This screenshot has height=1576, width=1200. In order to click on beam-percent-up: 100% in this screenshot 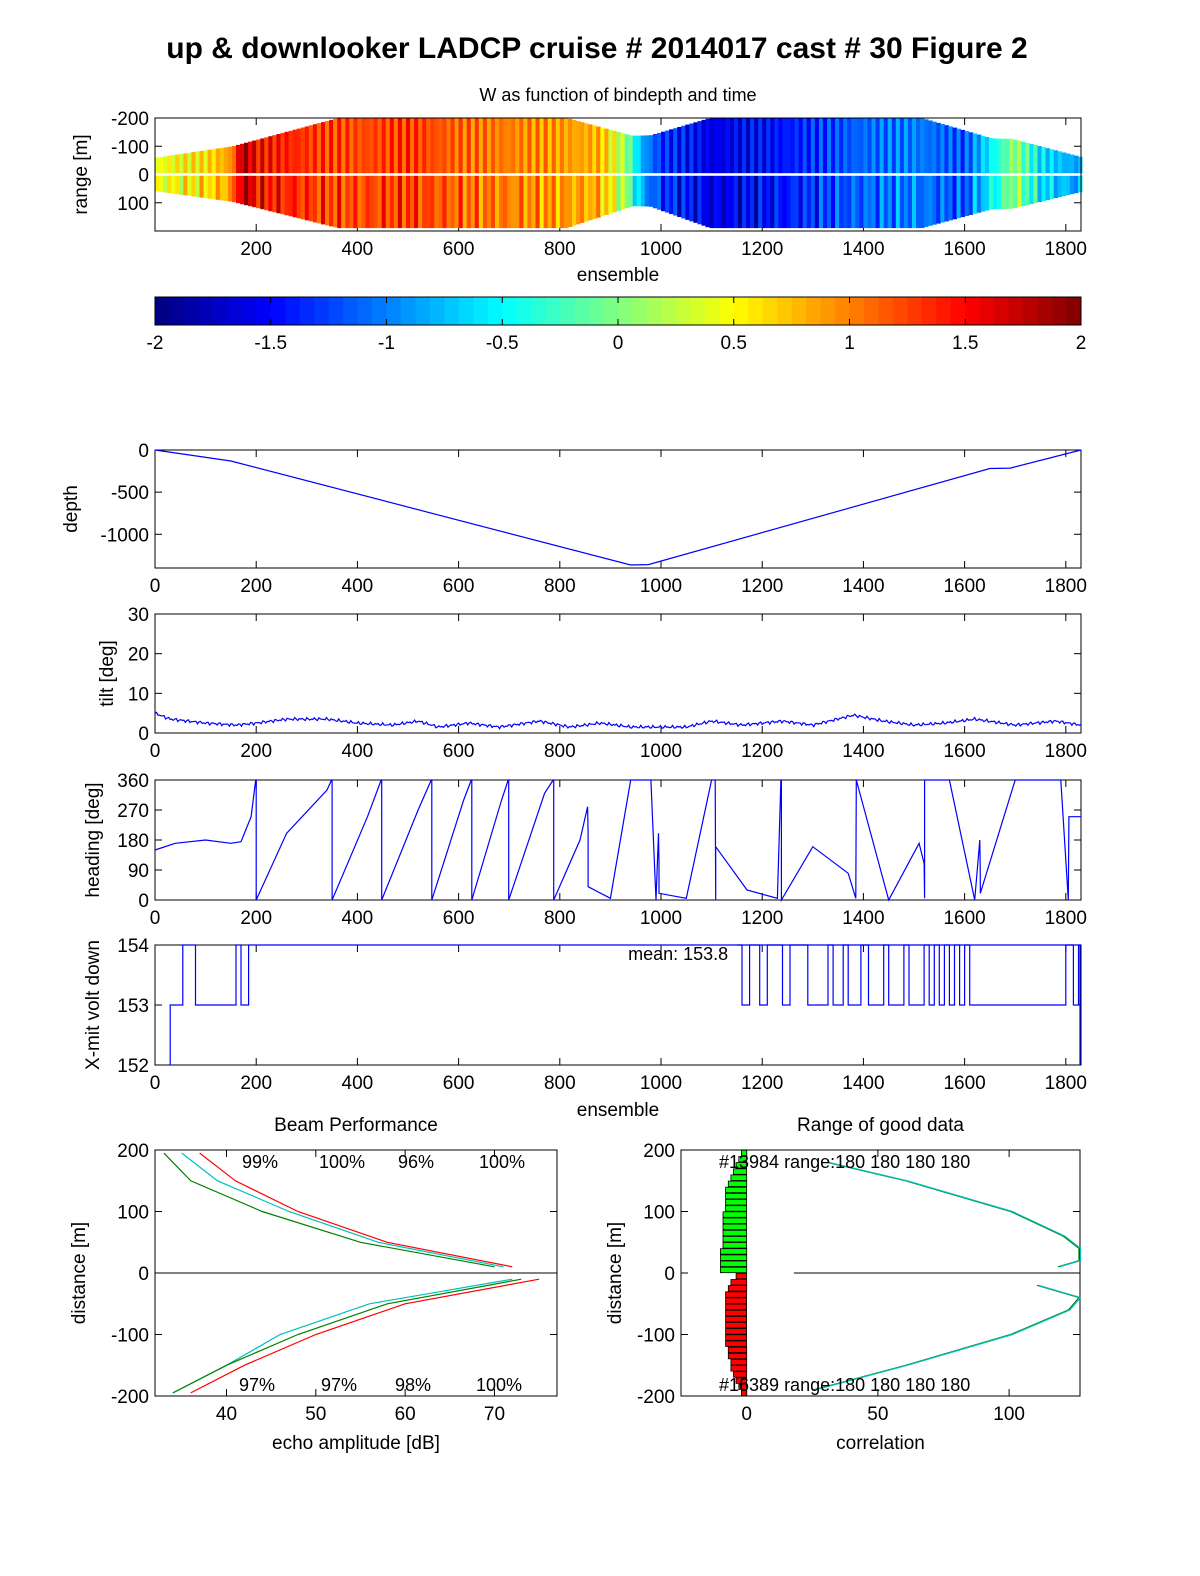, I will do `click(502, 1162)`.